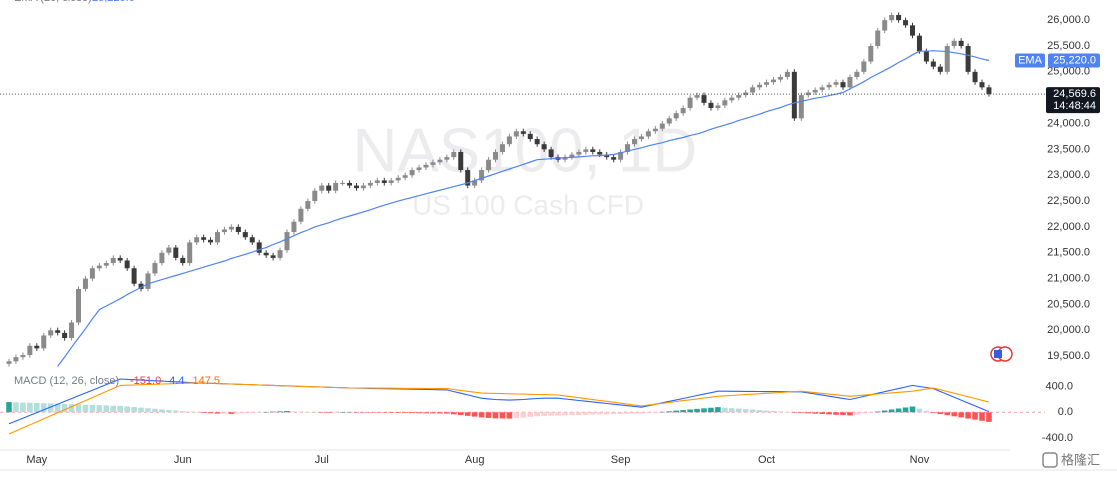 The height and width of the screenshot is (477, 1117). I want to click on brand-icon, so click(1050, 460).